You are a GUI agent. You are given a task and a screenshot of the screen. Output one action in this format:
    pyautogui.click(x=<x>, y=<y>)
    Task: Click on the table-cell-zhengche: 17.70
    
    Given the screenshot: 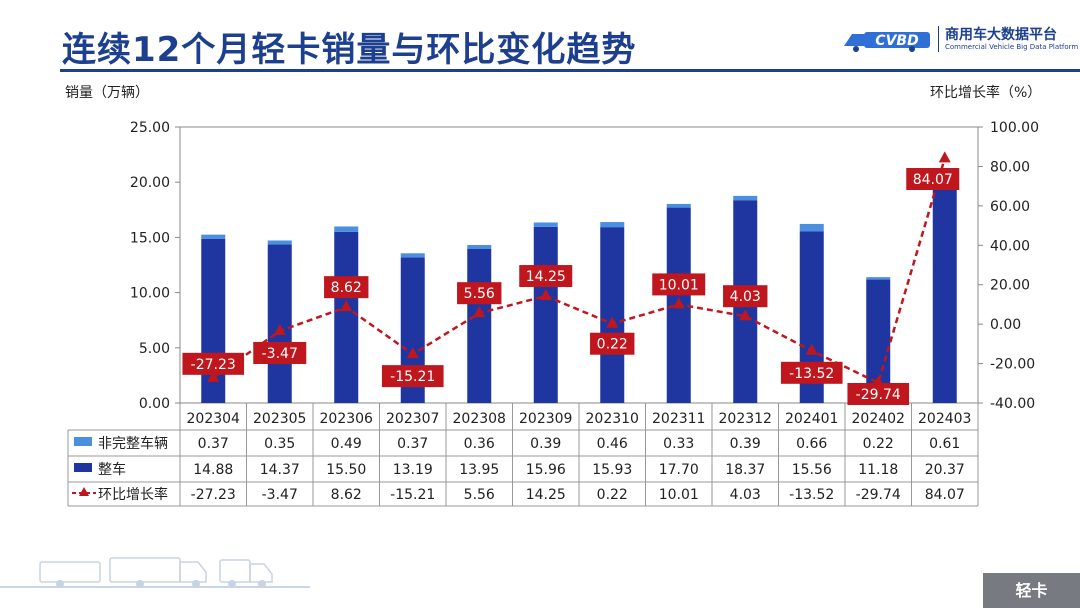 What is the action you would take?
    pyautogui.click(x=679, y=470)
    